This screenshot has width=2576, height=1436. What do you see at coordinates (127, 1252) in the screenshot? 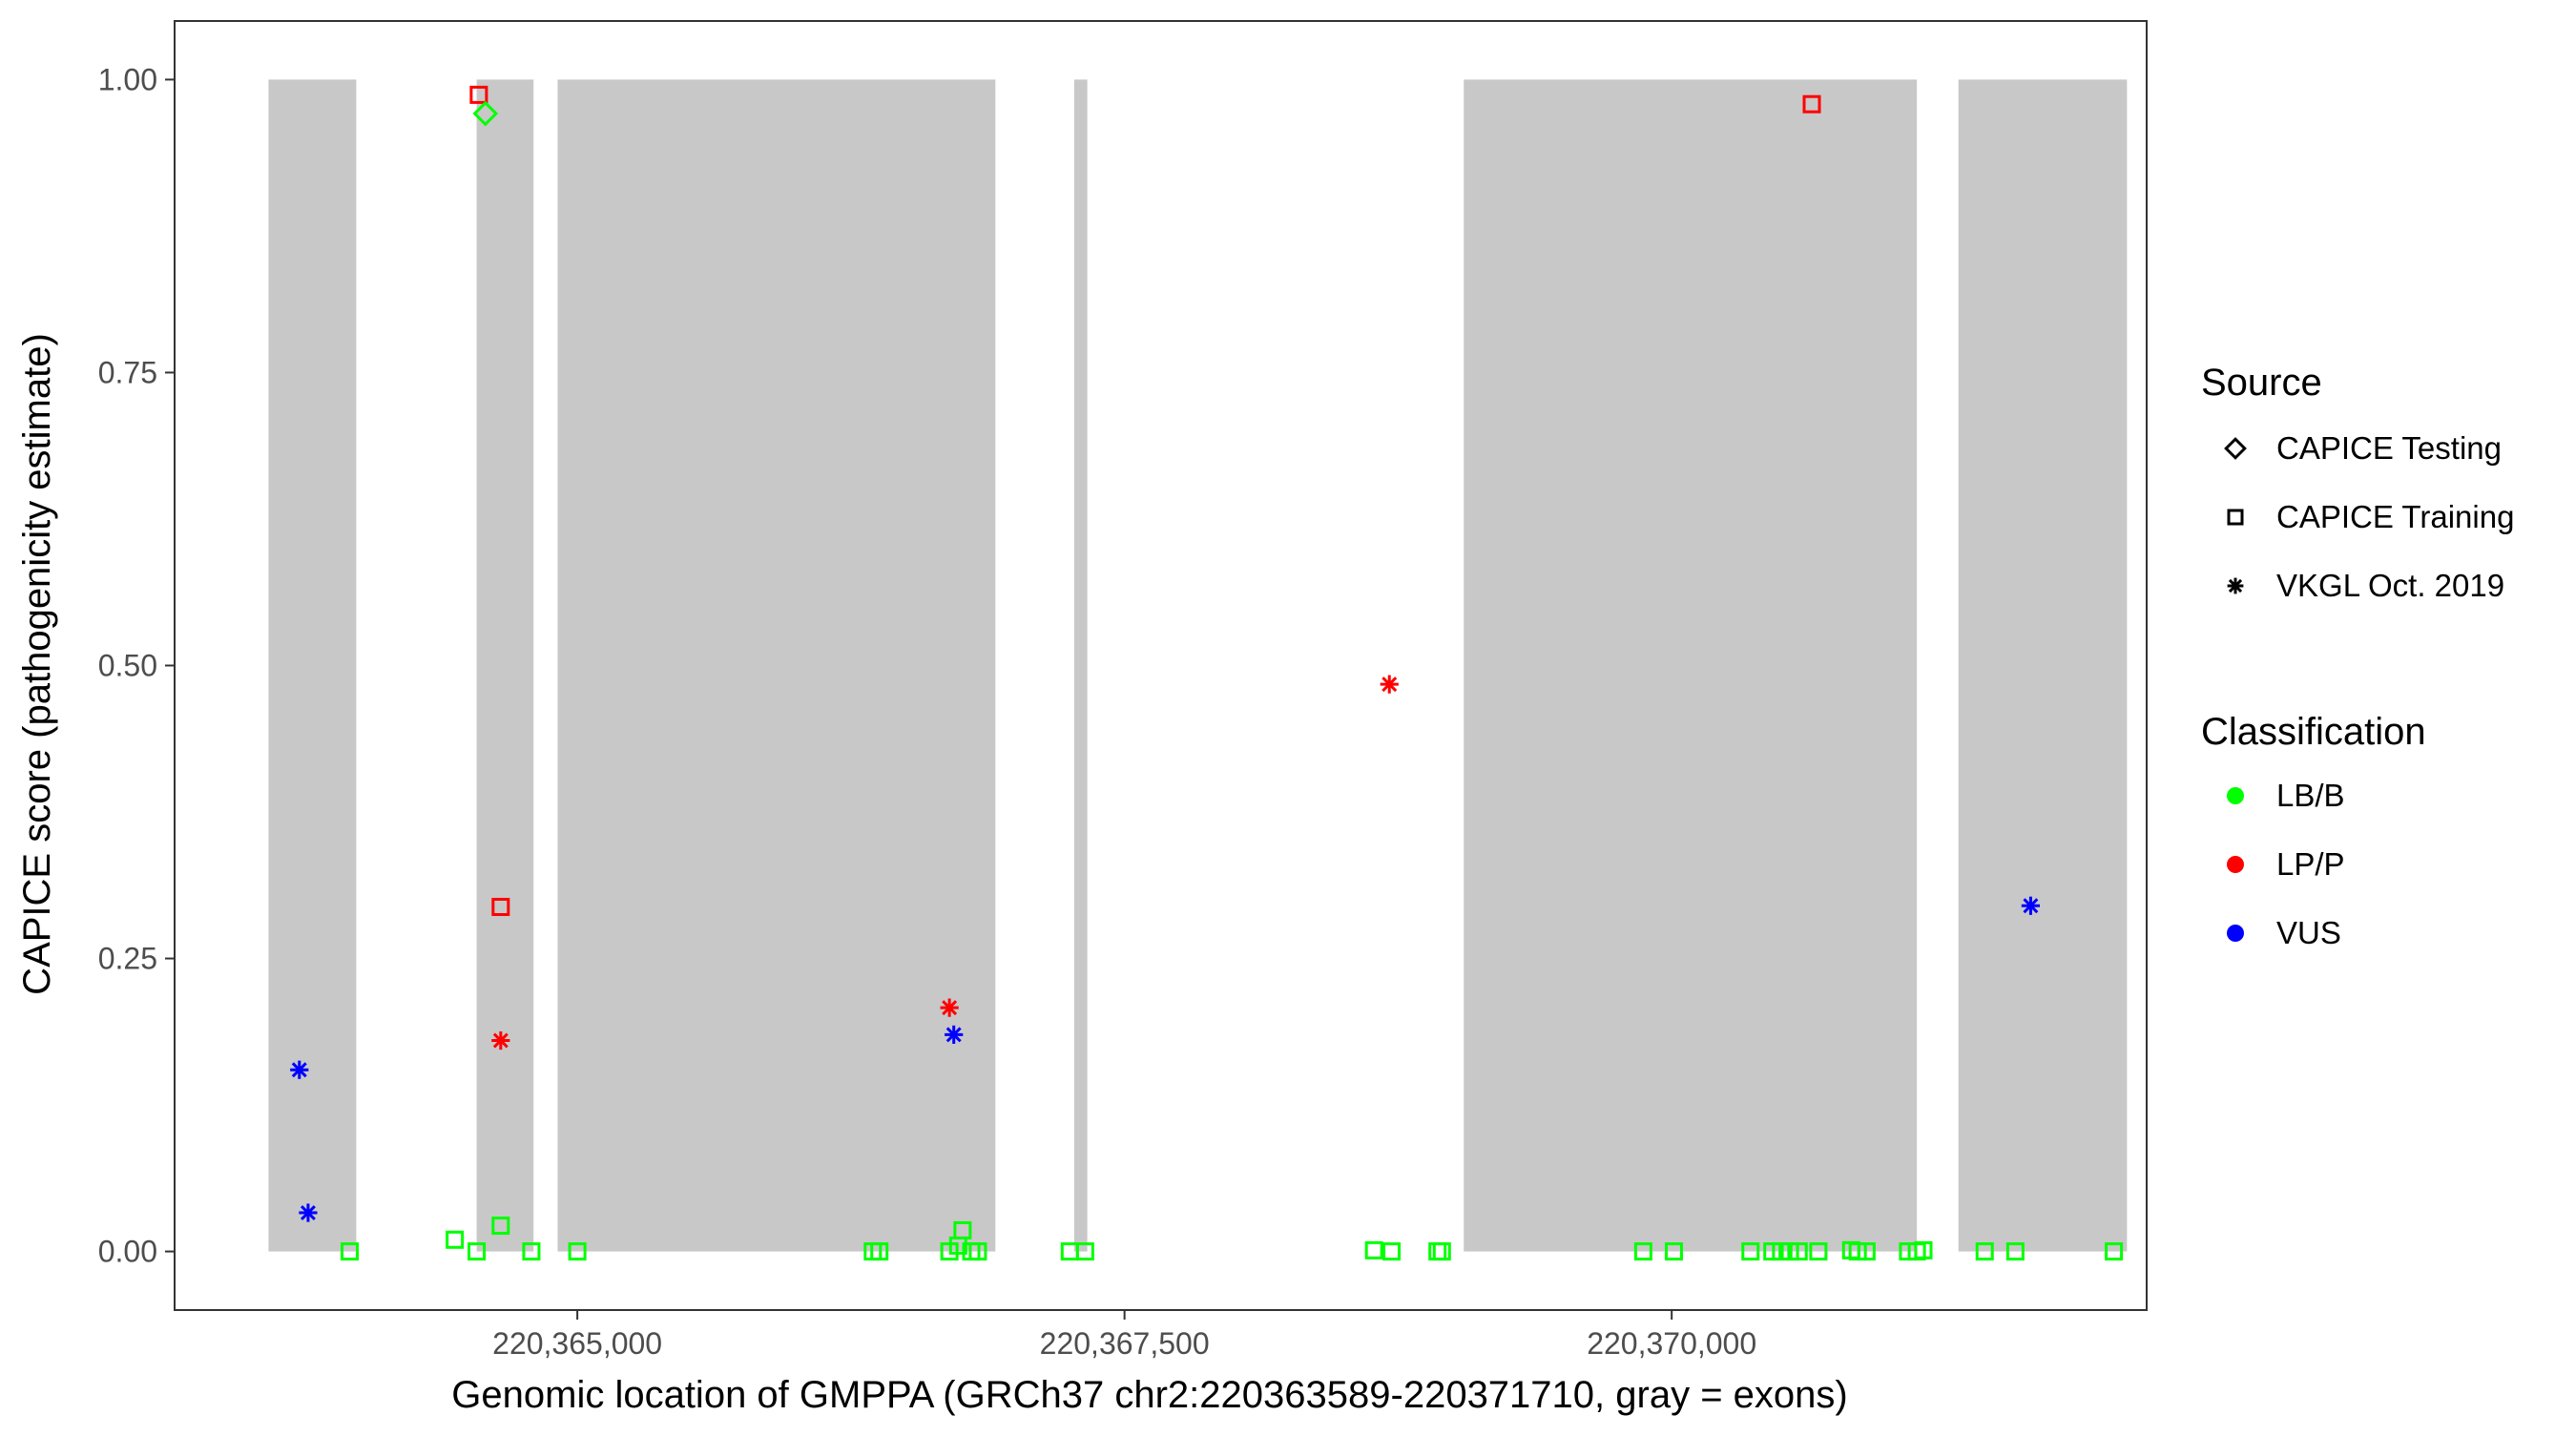
I see `y-tick-label: 0.00` at bounding box center [127, 1252].